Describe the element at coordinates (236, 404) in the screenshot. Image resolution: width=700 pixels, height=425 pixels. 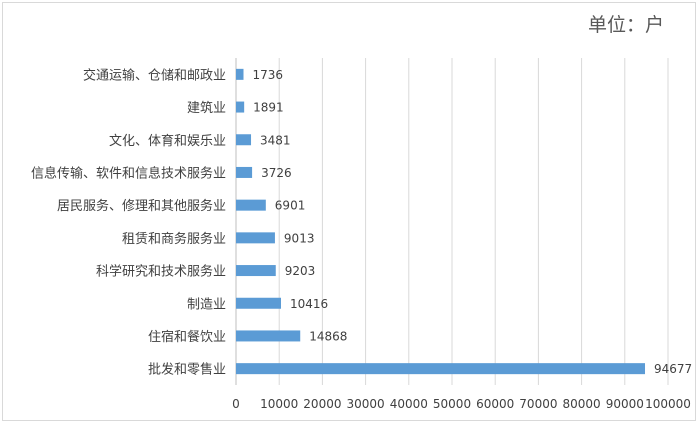
I see `x-tick-label: 0` at that location.